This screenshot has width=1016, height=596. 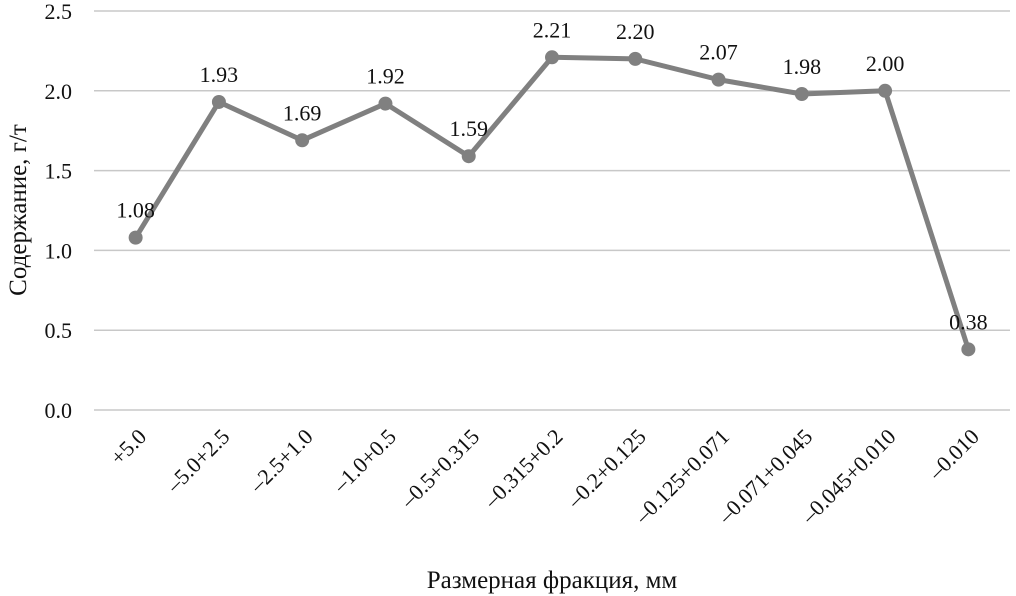 What do you see at coordinates (59, 171) in the screenshot?
I see `y-tick-label: 1.5` at bounding box center [59, 171].